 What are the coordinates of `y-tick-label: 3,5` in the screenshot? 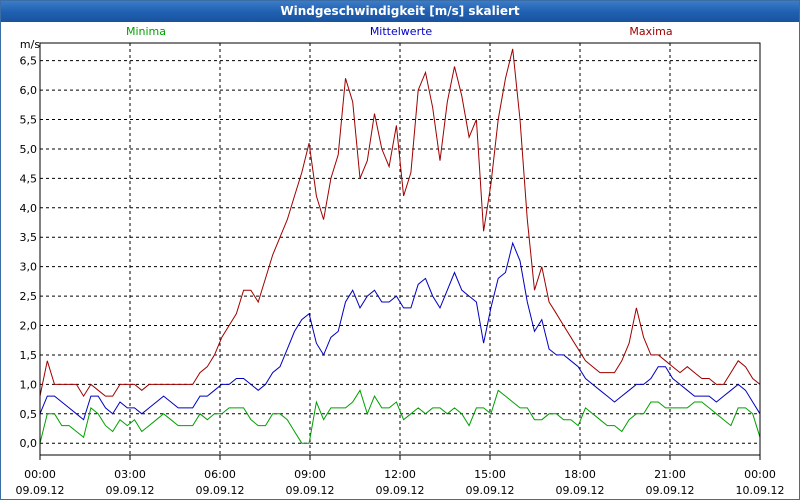 It's located at (29, 237).